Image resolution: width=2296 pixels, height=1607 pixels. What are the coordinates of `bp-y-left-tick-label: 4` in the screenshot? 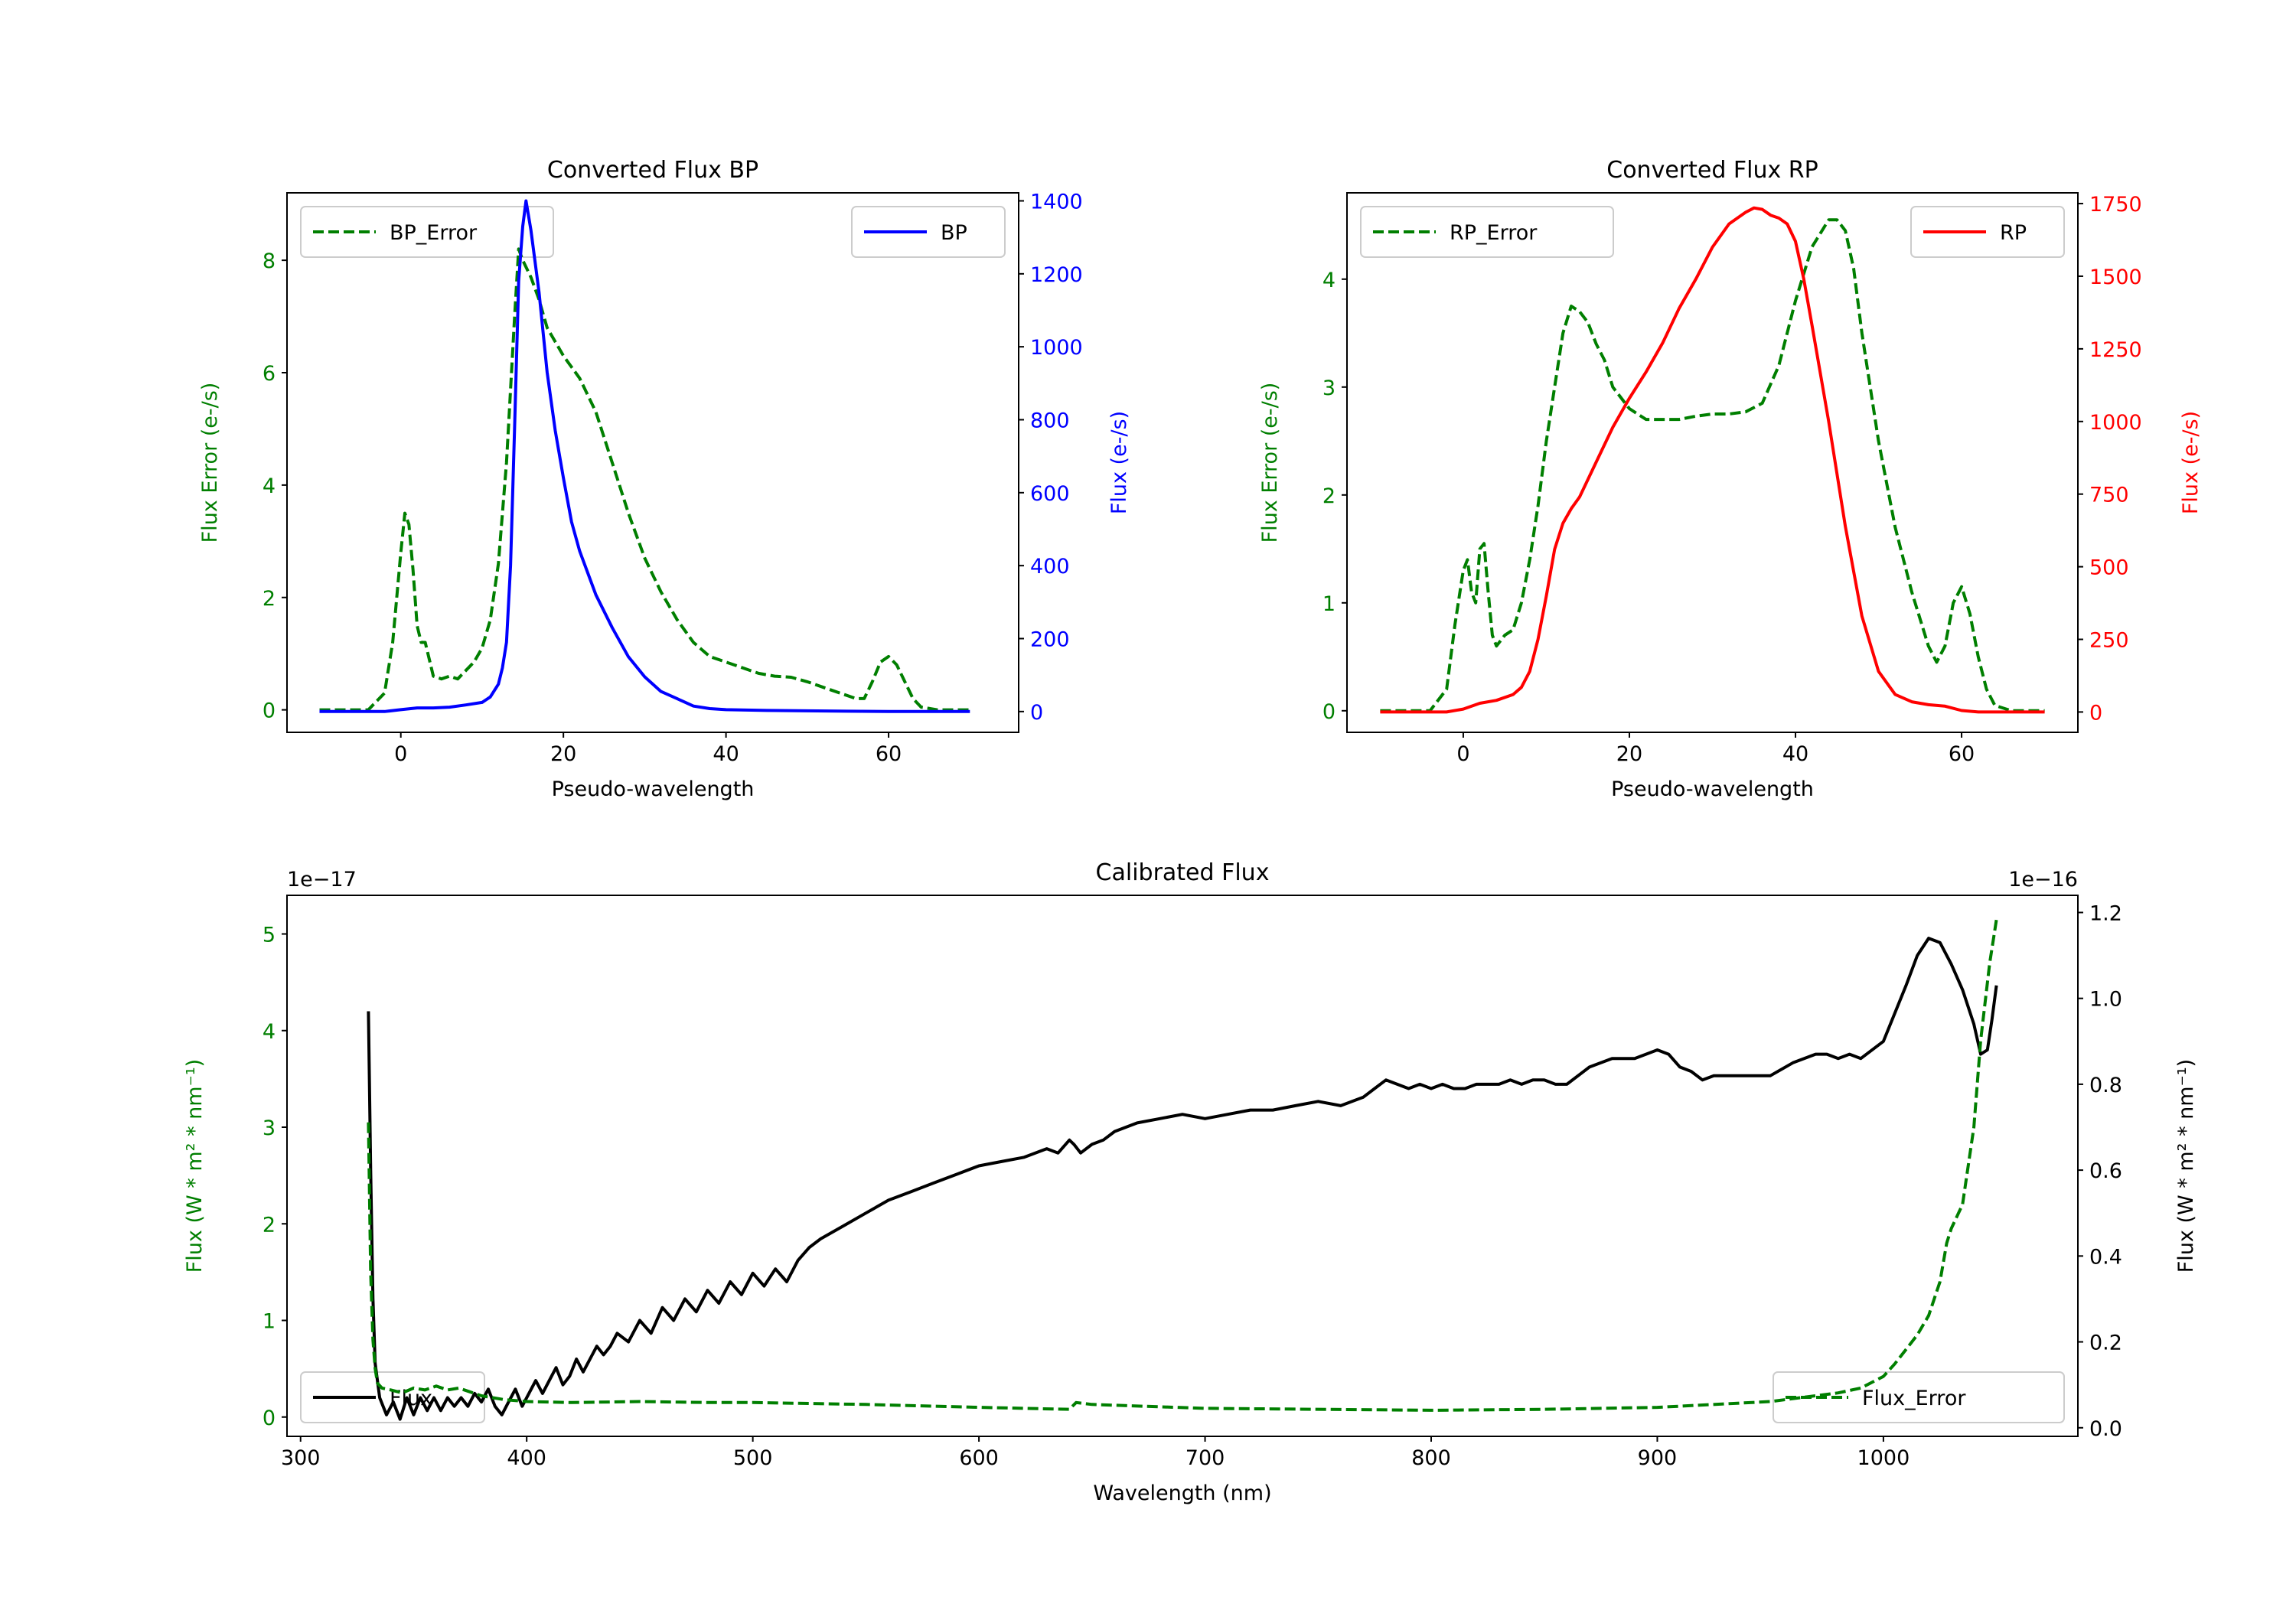 It's located at (269, 486).